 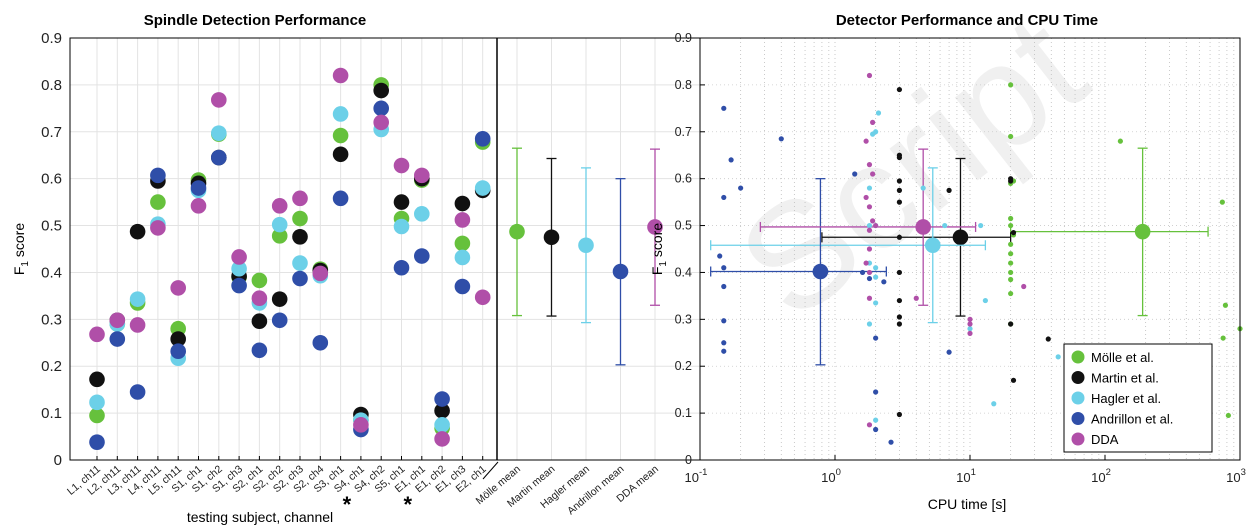 I want to click on legend-label: Andrillon et al., so click(x=1132, y=419).